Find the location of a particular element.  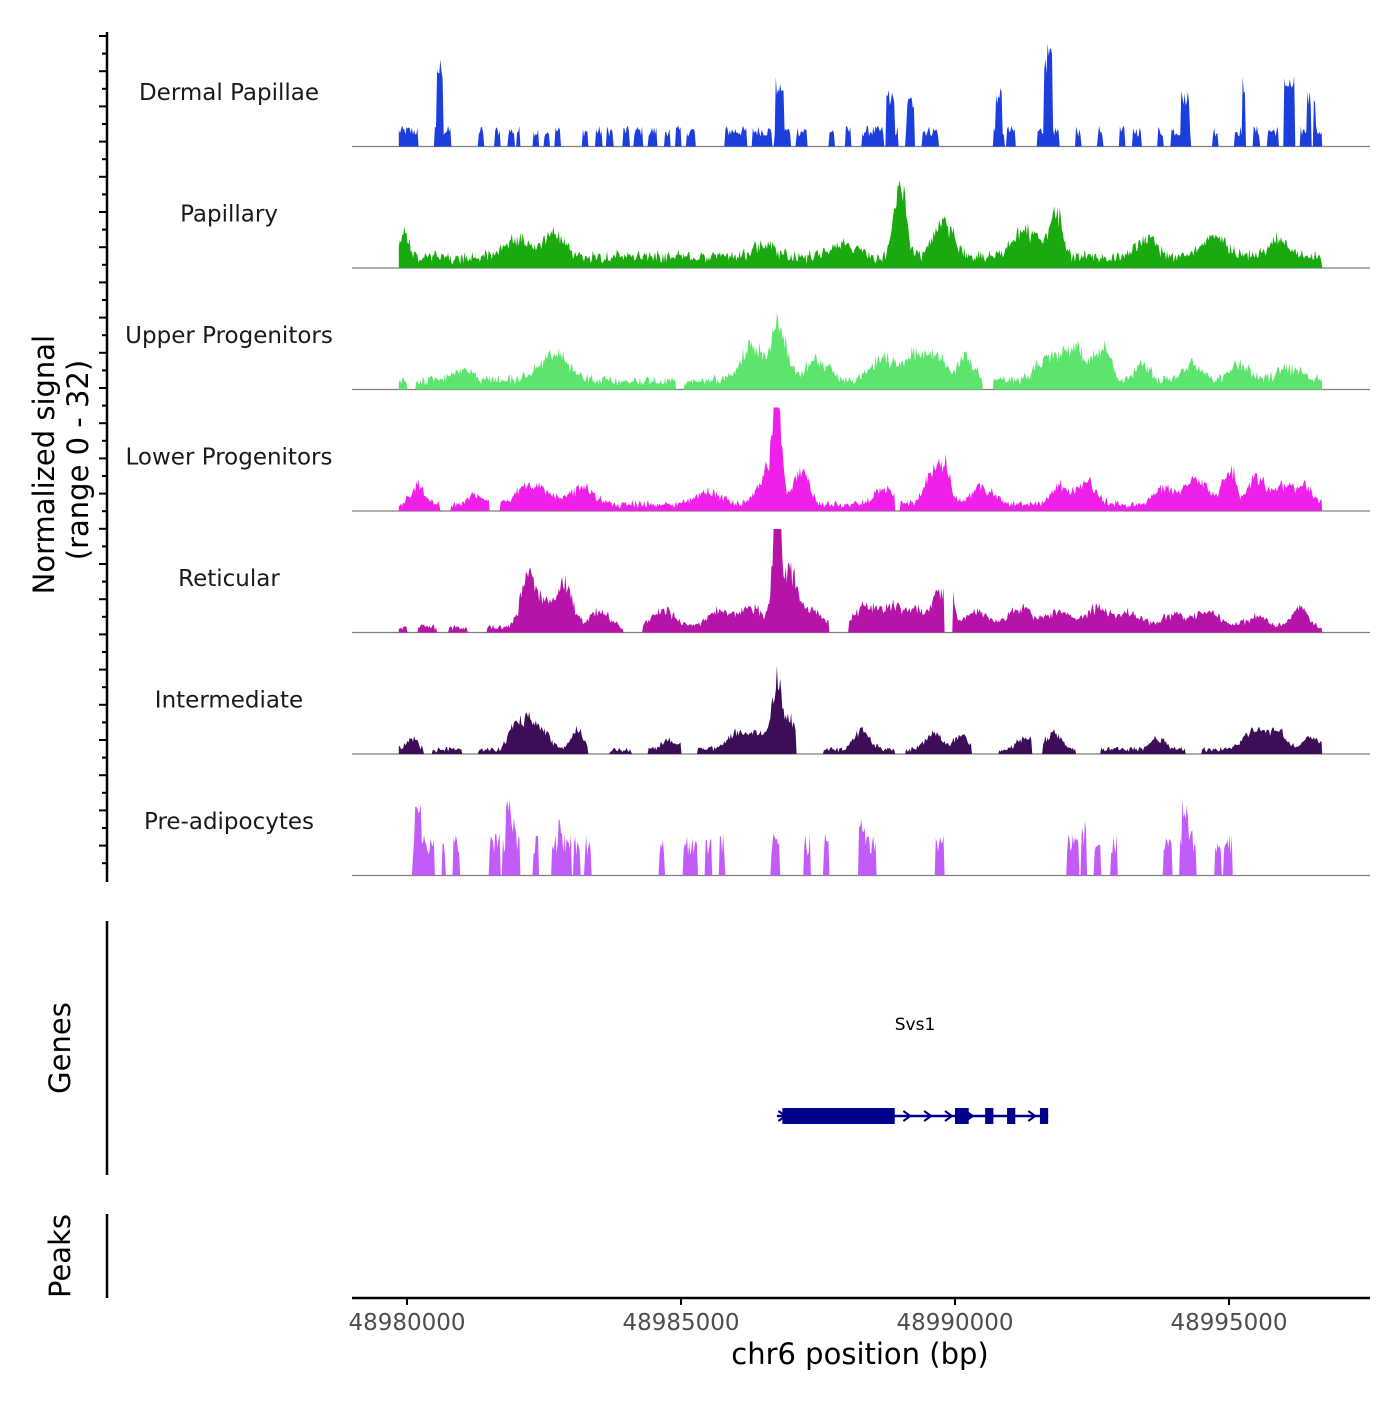

x-tick-label: 48980000 is located at coordinates (406, 1323).